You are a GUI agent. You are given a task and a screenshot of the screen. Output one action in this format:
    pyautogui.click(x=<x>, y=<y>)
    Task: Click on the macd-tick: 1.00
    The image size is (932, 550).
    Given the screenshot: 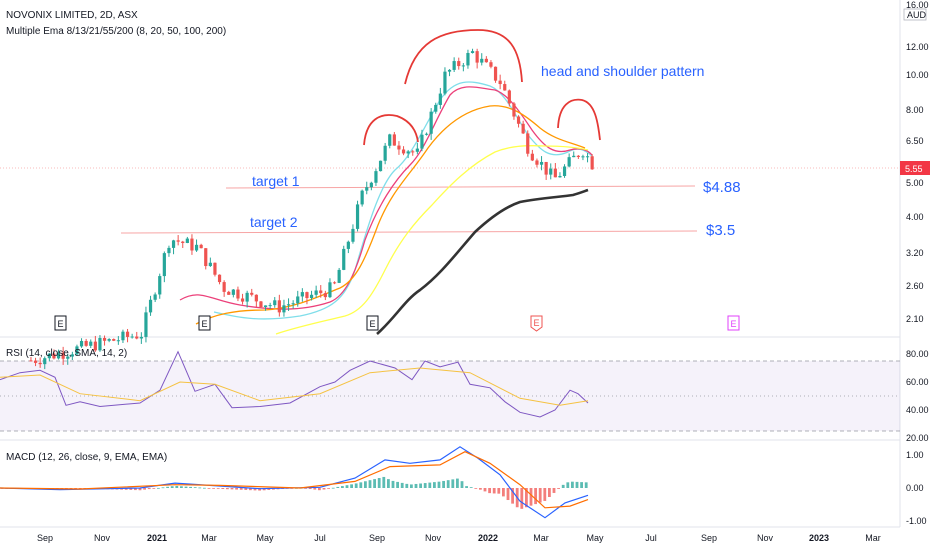 What is the action you would take?
    pyautogui.click(x=915, y=455)
    